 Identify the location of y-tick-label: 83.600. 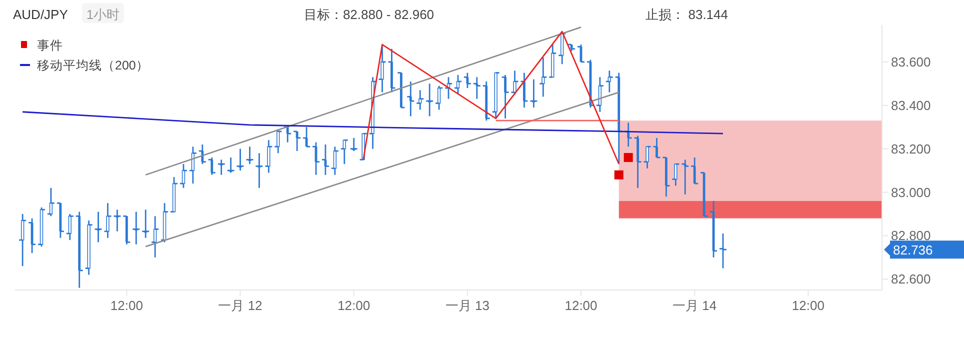
(911, 62).